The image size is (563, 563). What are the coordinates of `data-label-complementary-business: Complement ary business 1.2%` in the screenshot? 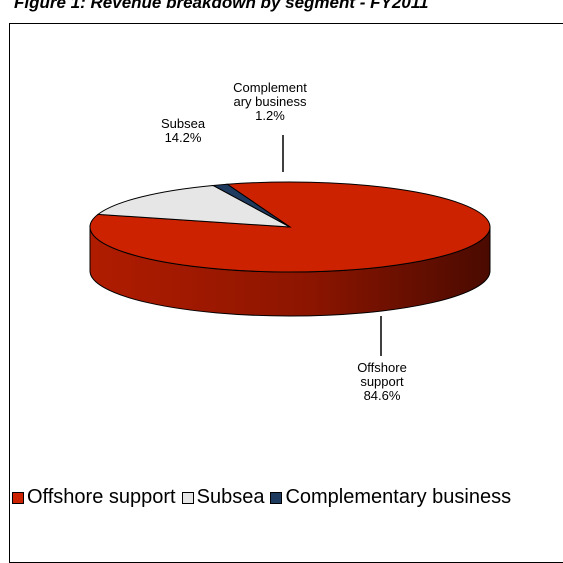 It's located at (270, 101).